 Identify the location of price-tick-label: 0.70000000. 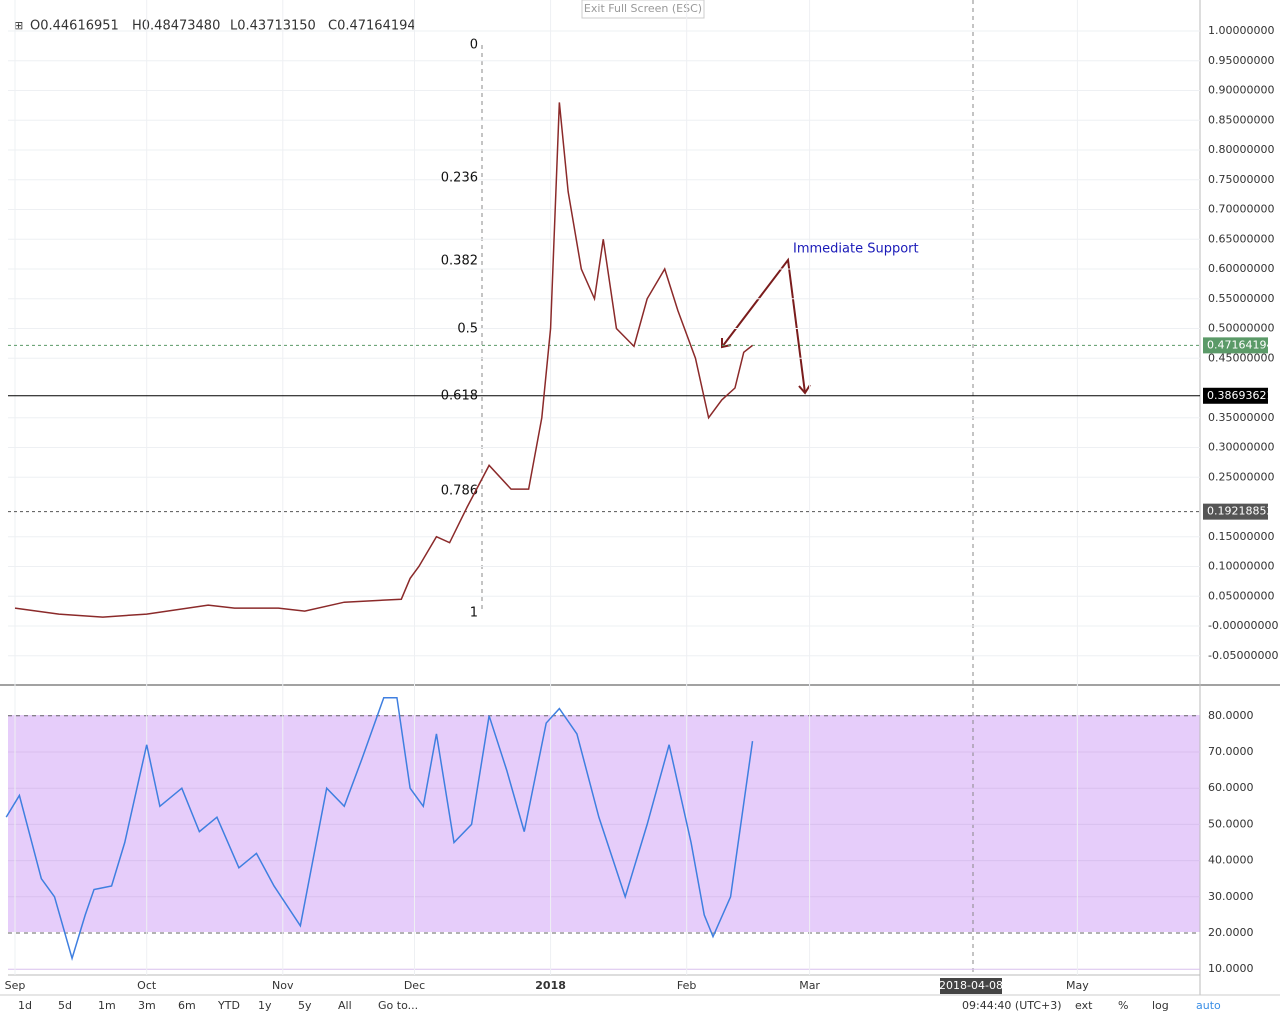
(1241, 209).